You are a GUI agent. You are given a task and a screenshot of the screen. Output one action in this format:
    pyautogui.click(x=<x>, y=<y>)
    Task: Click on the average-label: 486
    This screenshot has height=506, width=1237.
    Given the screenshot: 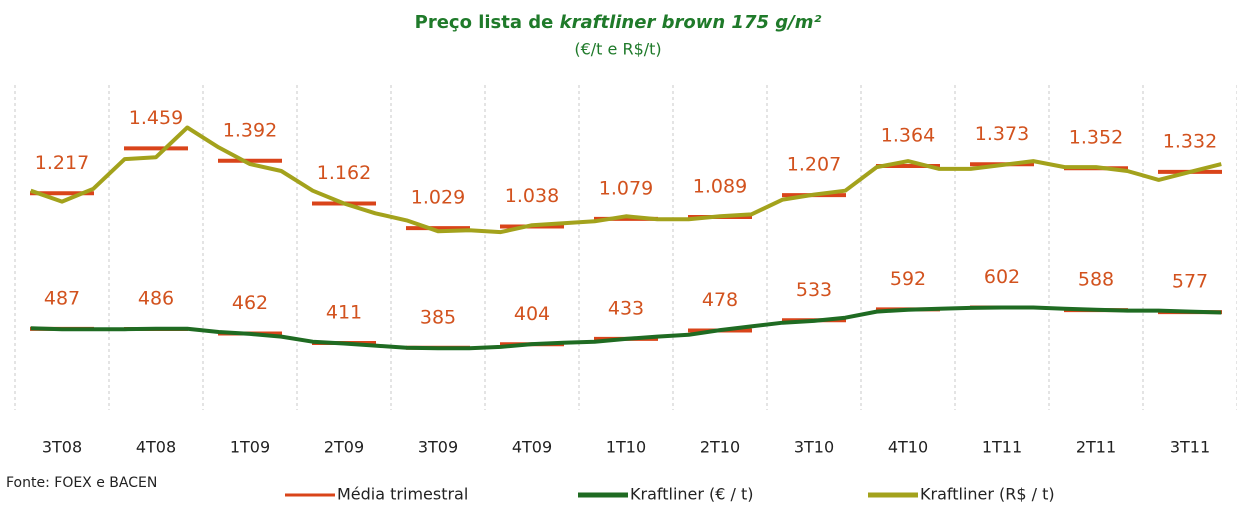 What is the action you would take?
    pyautogui.click(x=156, y=299)
    